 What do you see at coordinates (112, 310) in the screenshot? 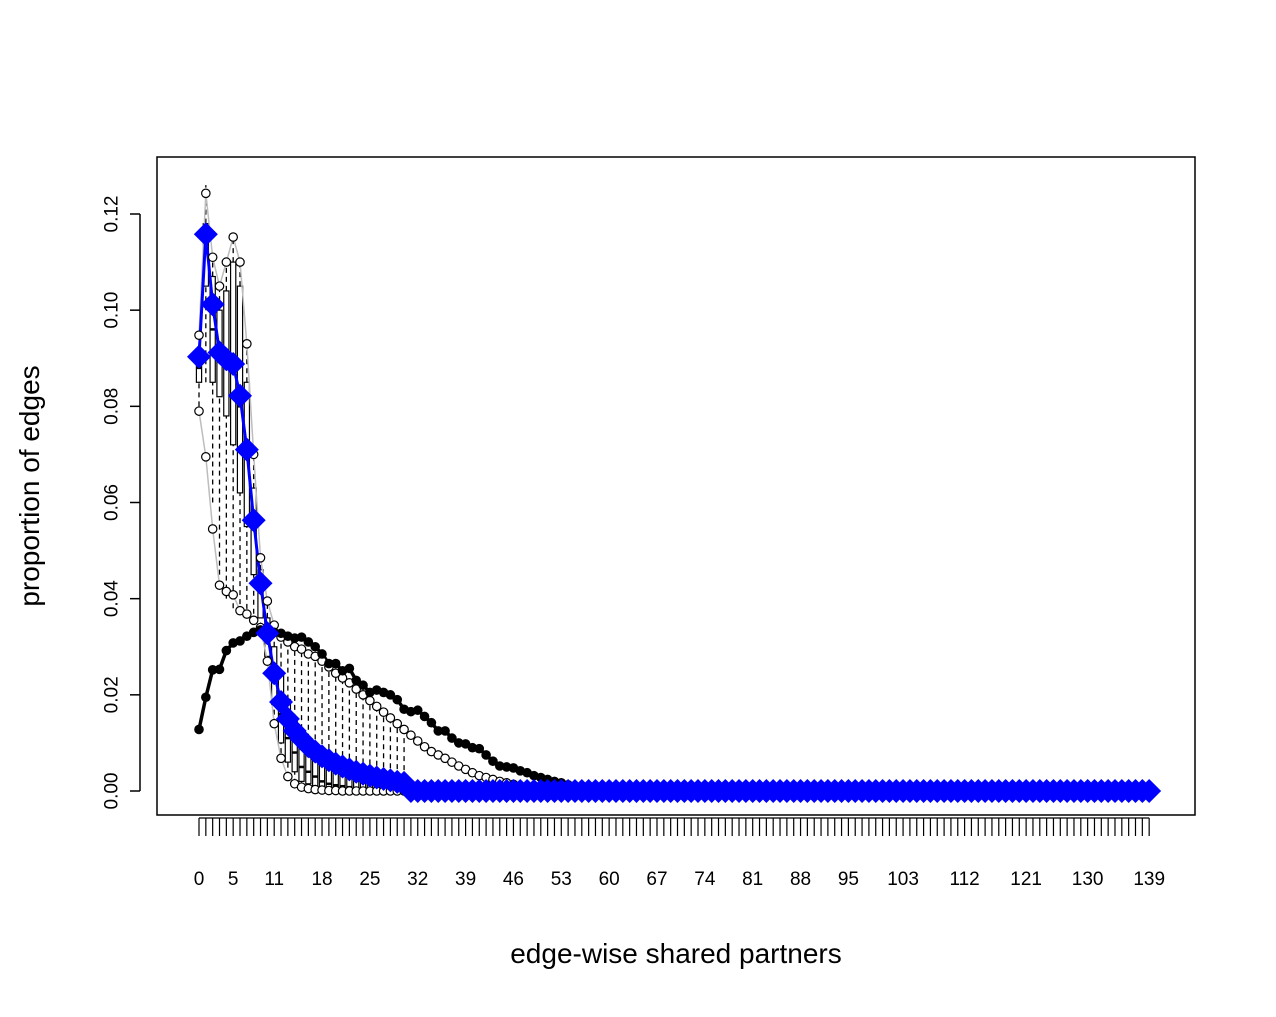
I see `y-tick-label: 0.10` at bounding box center [112, 310].